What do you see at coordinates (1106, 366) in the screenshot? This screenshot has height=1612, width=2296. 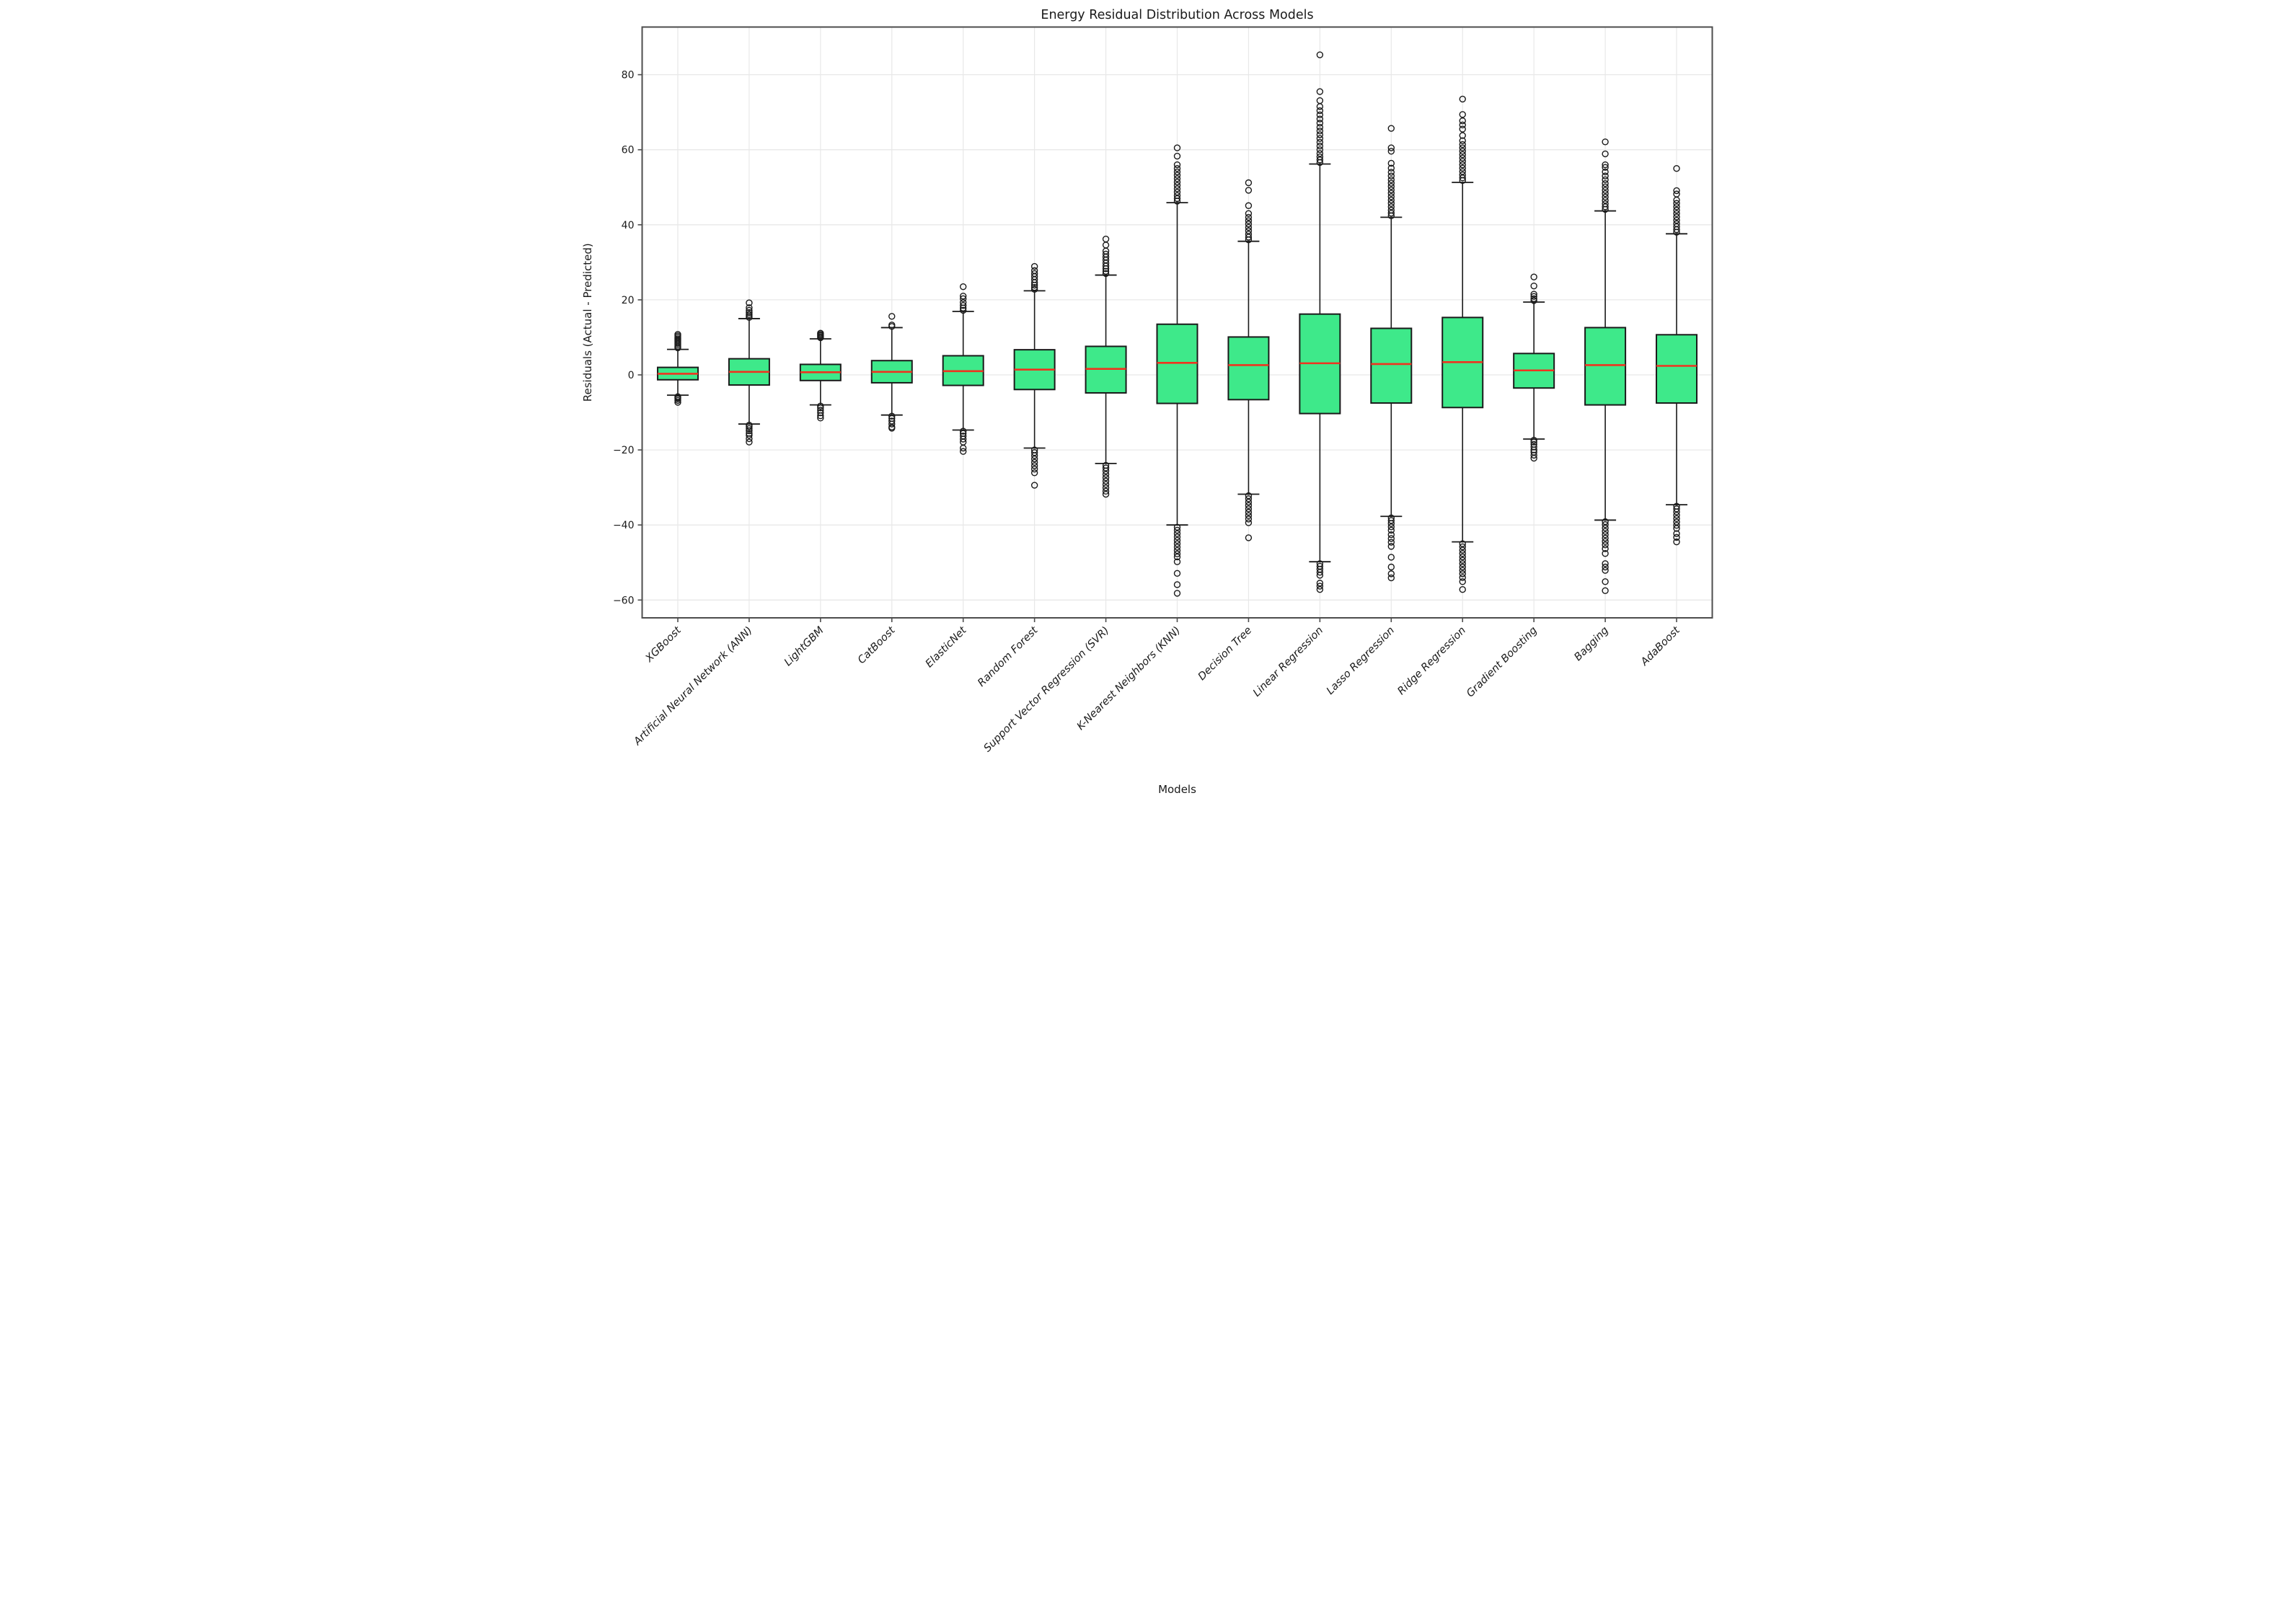 I see `boxplot-support-vector-regression-svr-` at bounding box center [1106, 366].